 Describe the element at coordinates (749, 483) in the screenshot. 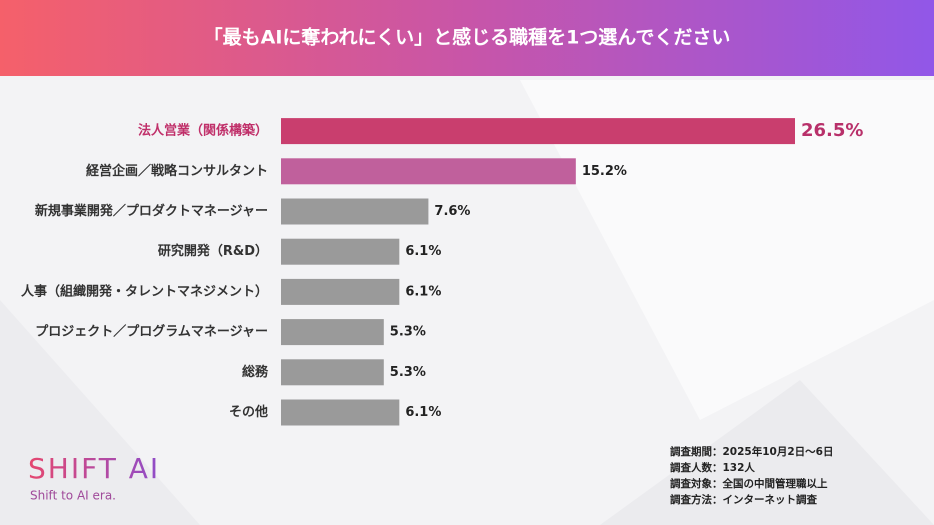

I see `survey-note: 調査対象：全国の中間管理職以上` at that location.